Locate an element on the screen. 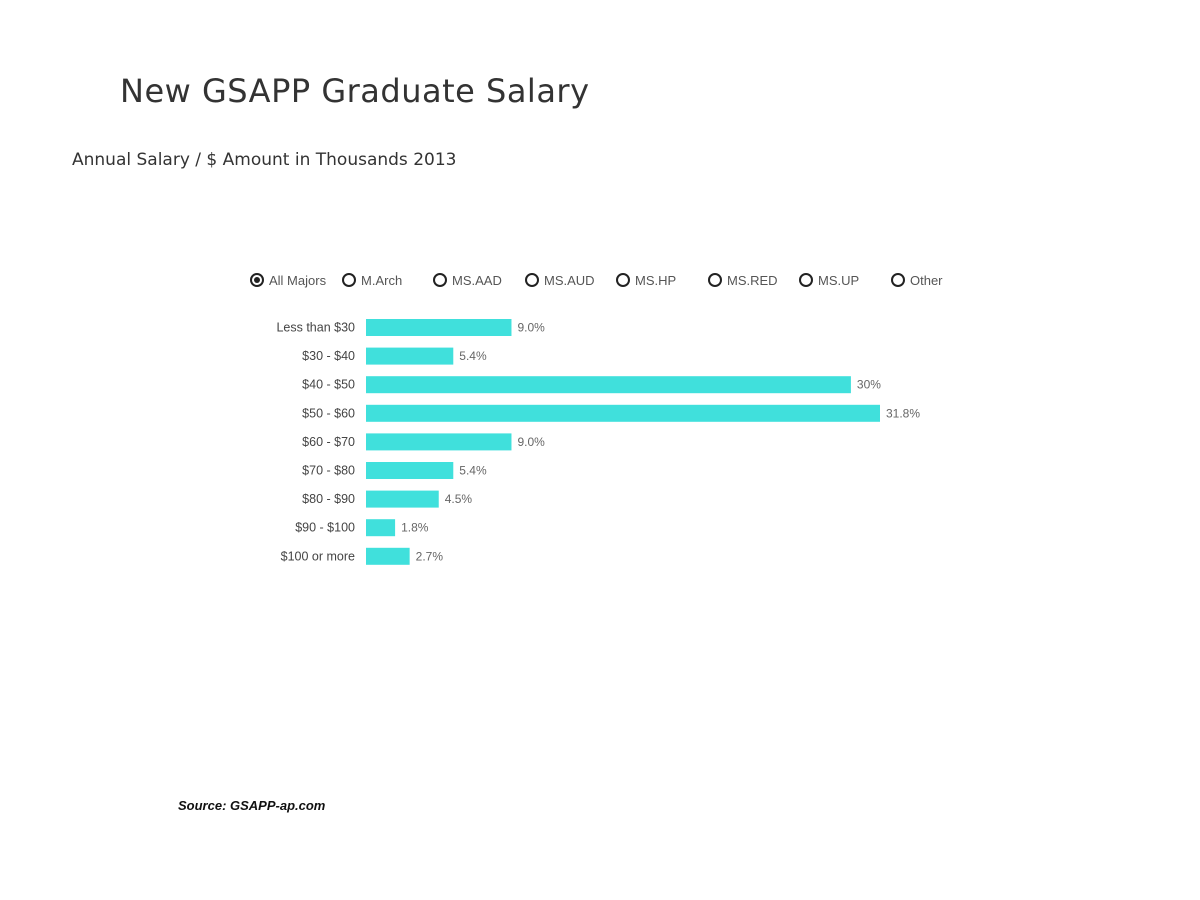 The width and height of the screenshot is (1200, 900). category-label-row-2: $40 - $50 is located at coordinates (328, 385).